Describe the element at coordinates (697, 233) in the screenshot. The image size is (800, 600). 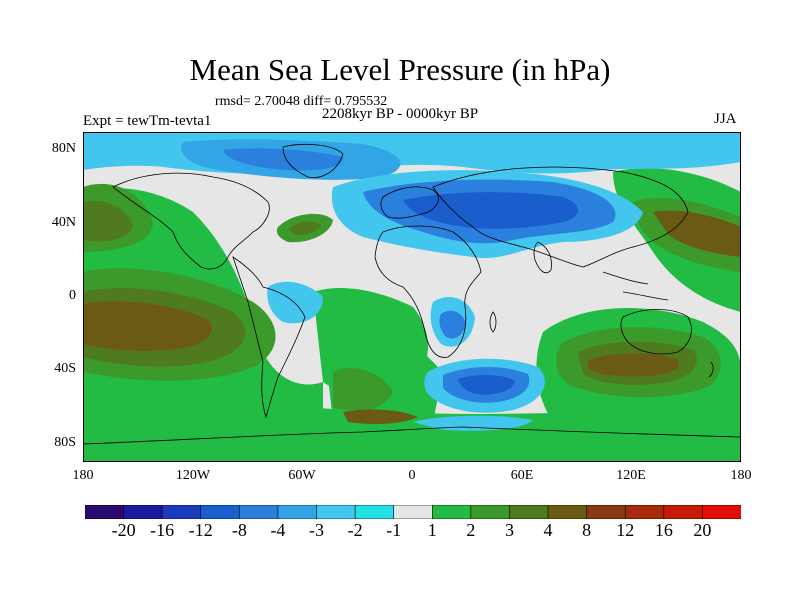
I see `region-wpac-core` at that location.